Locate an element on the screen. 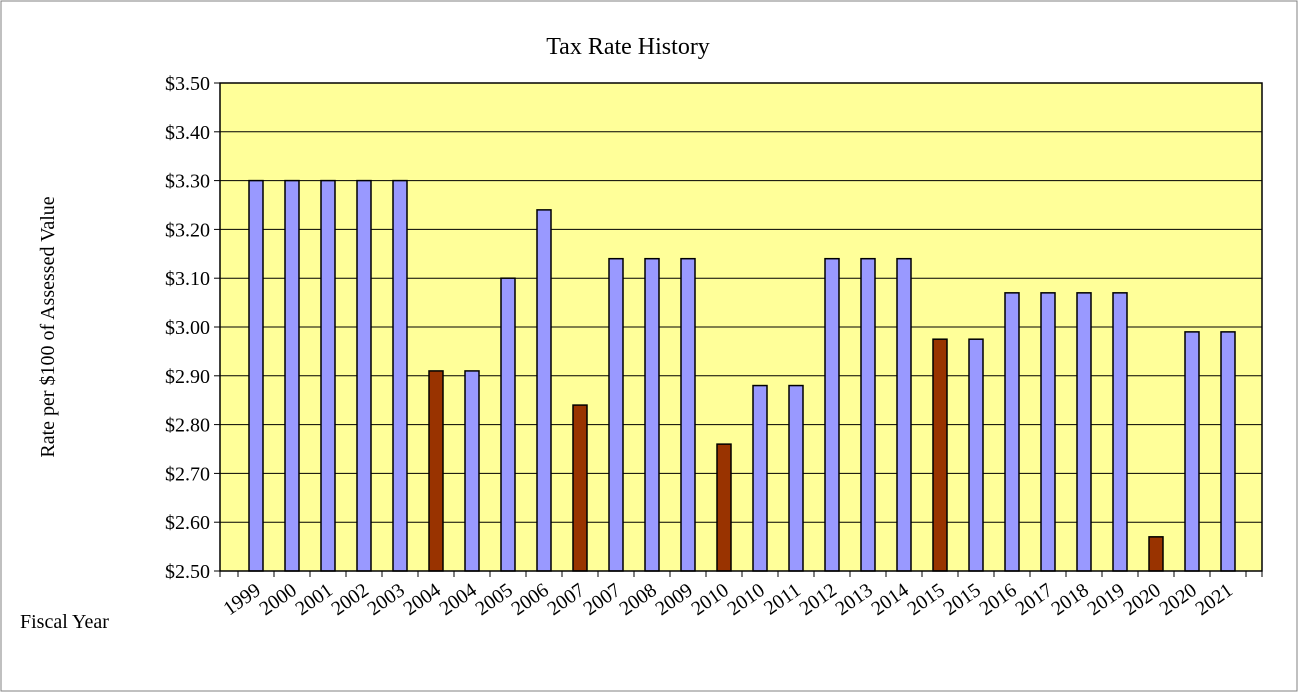  x-axis-label: Fiscal Year is located at coordinates (64, 622).